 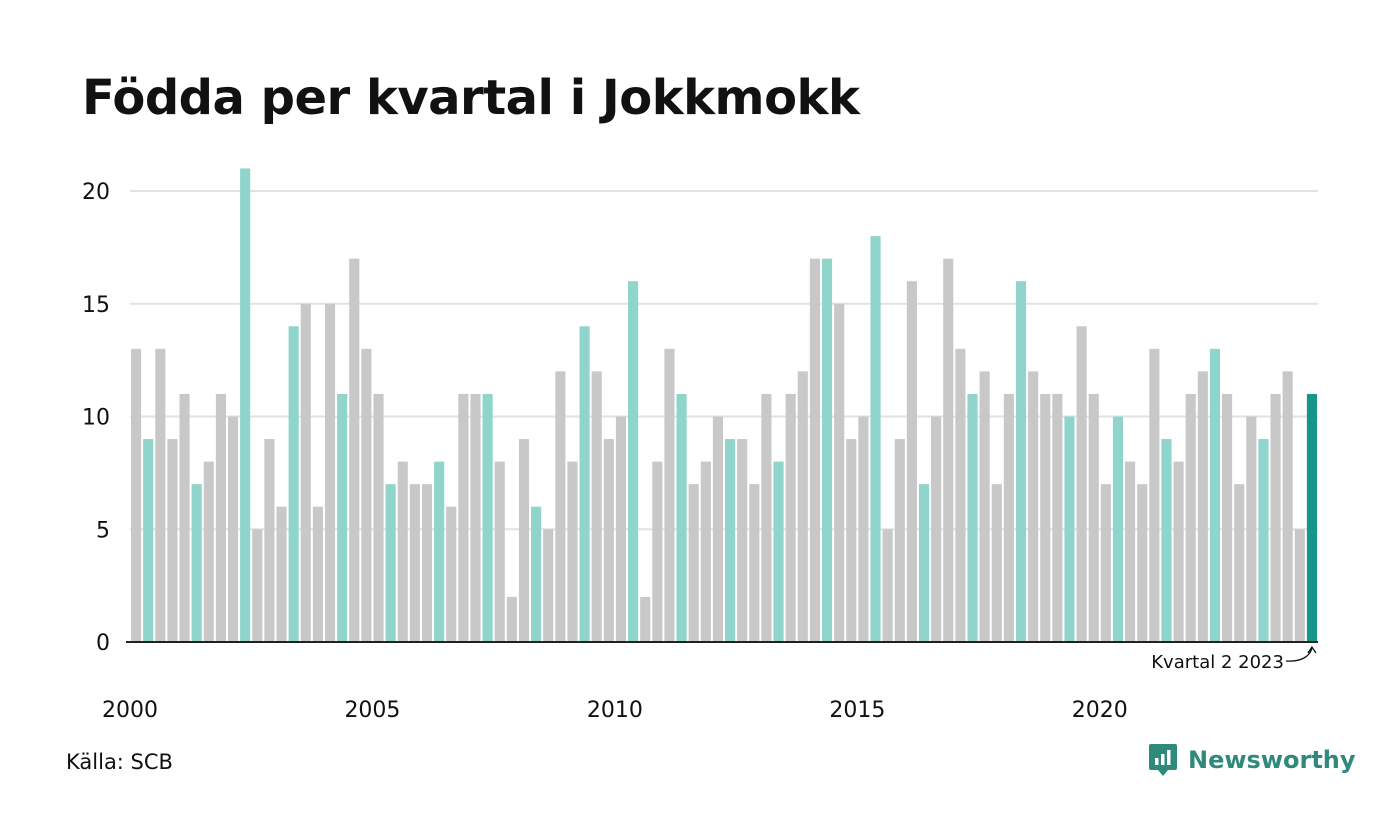 I want to click on y-tick-label: 10, so click(x=96, y=418).